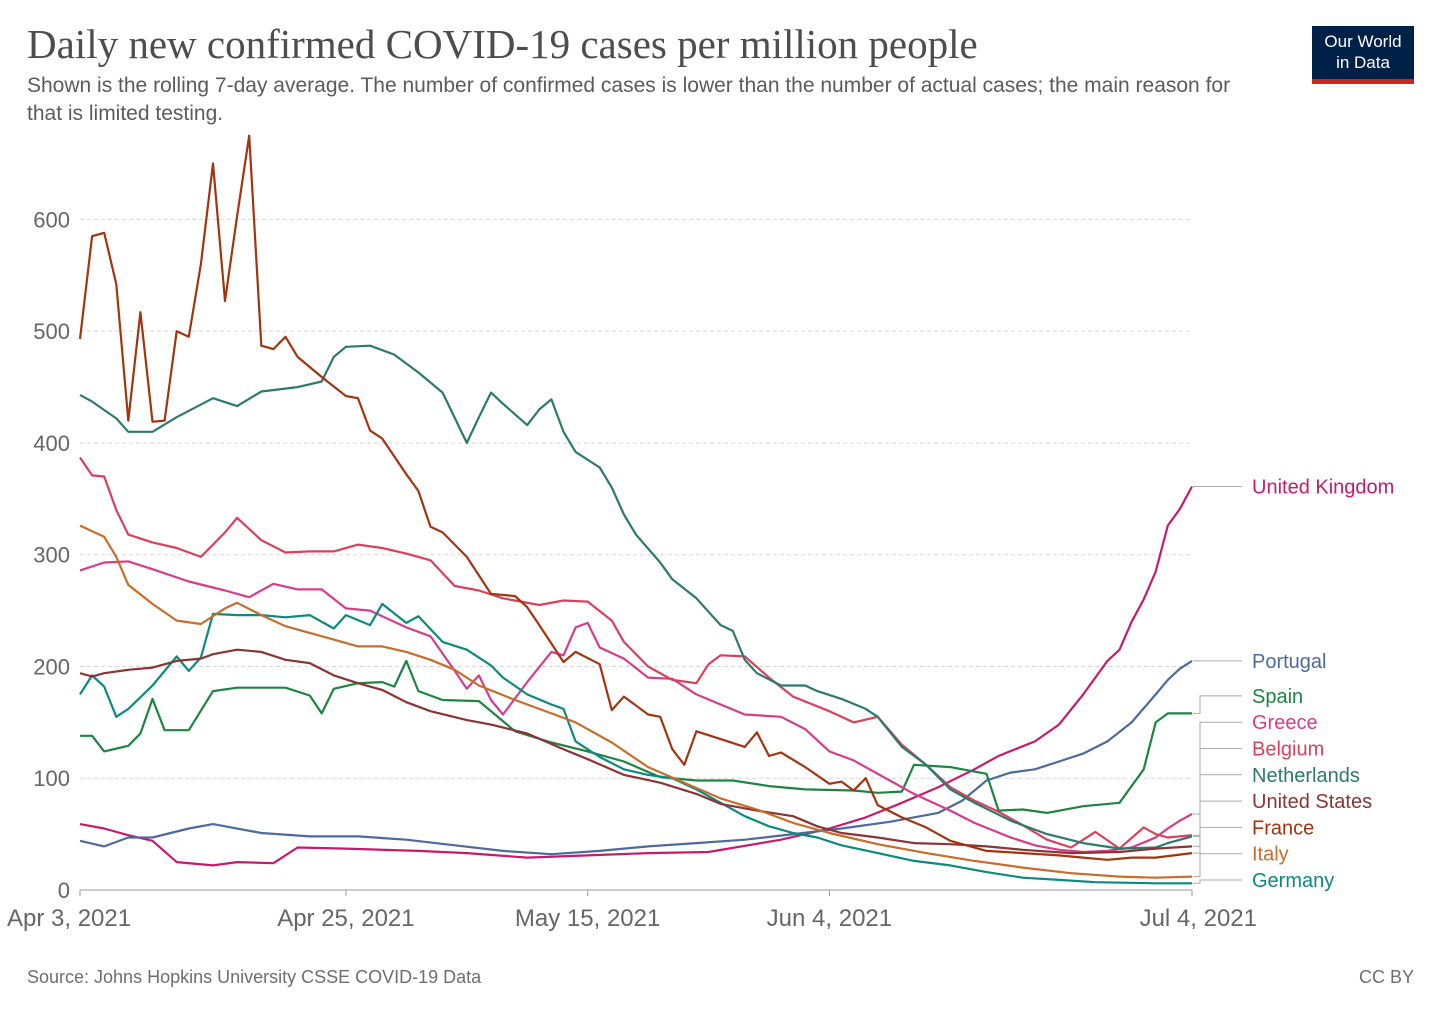  I want to click on y-tick-label-600: 600, so click(51, 219).